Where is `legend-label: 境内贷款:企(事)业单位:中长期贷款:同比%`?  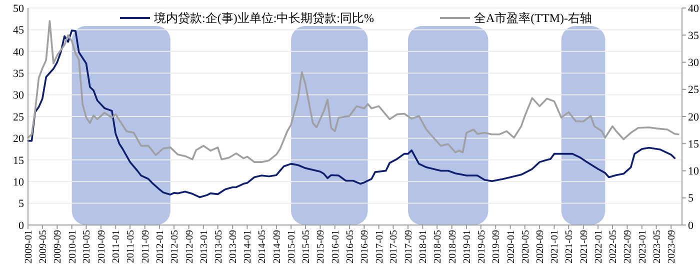
legend-label: 境内贷款:企(事)业单位:中长期贷款:同比% is located at coordinates (263, 18).